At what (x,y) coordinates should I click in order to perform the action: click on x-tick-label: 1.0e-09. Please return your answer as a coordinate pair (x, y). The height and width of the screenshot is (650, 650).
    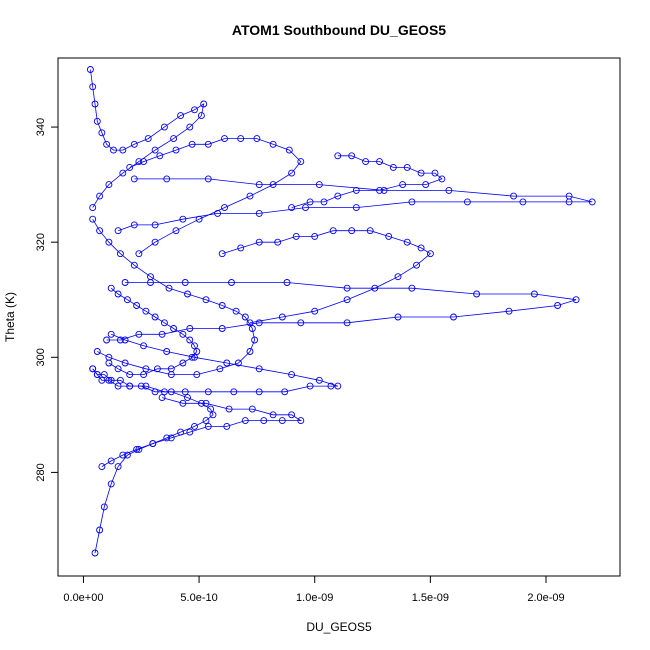
    Looking at the image, I should click on (314, 598).